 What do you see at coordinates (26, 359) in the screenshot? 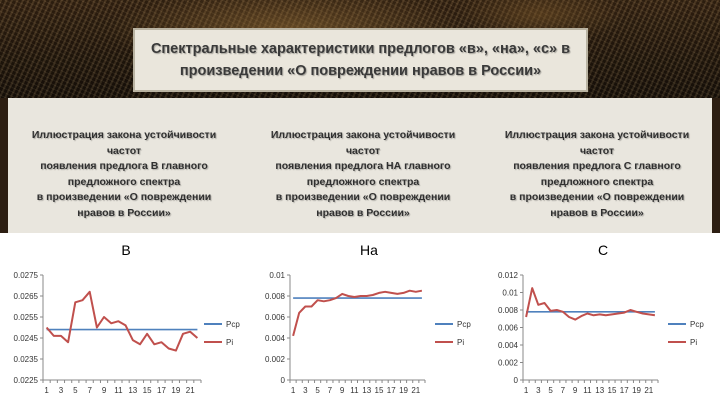
I see `y-tick-label: 0.0235` at bounding box center [26, 359].